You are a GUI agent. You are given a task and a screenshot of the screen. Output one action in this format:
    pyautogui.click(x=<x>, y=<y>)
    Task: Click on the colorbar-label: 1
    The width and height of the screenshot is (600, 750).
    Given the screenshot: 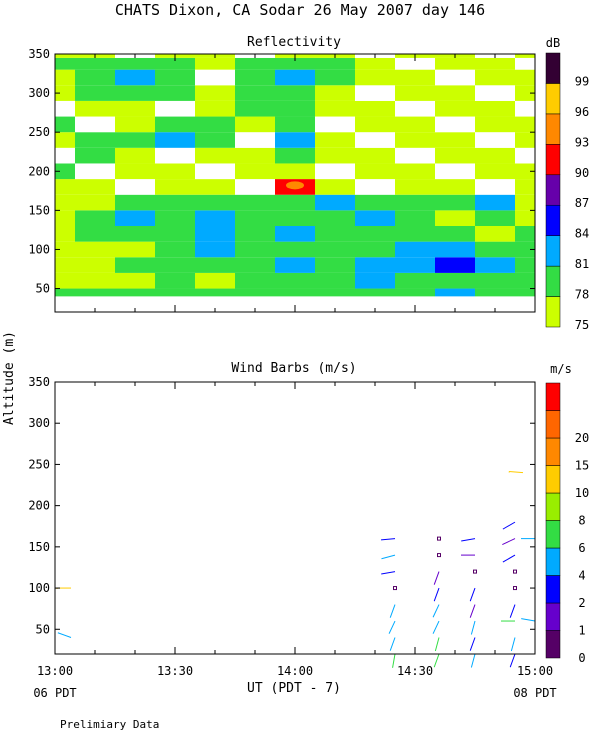 What is the action you would take?
    pyautogui.click(x=581, y=631)
    